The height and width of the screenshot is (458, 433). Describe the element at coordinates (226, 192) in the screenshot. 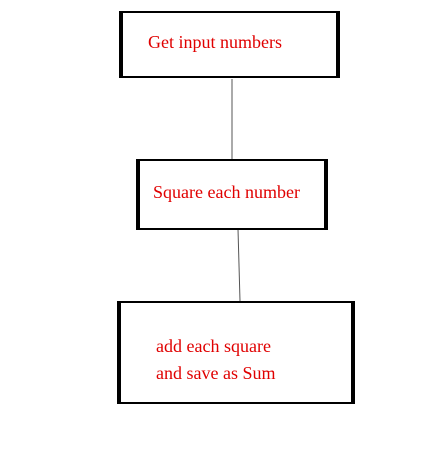

I see `node-square-each-label: Square each number` at that location.